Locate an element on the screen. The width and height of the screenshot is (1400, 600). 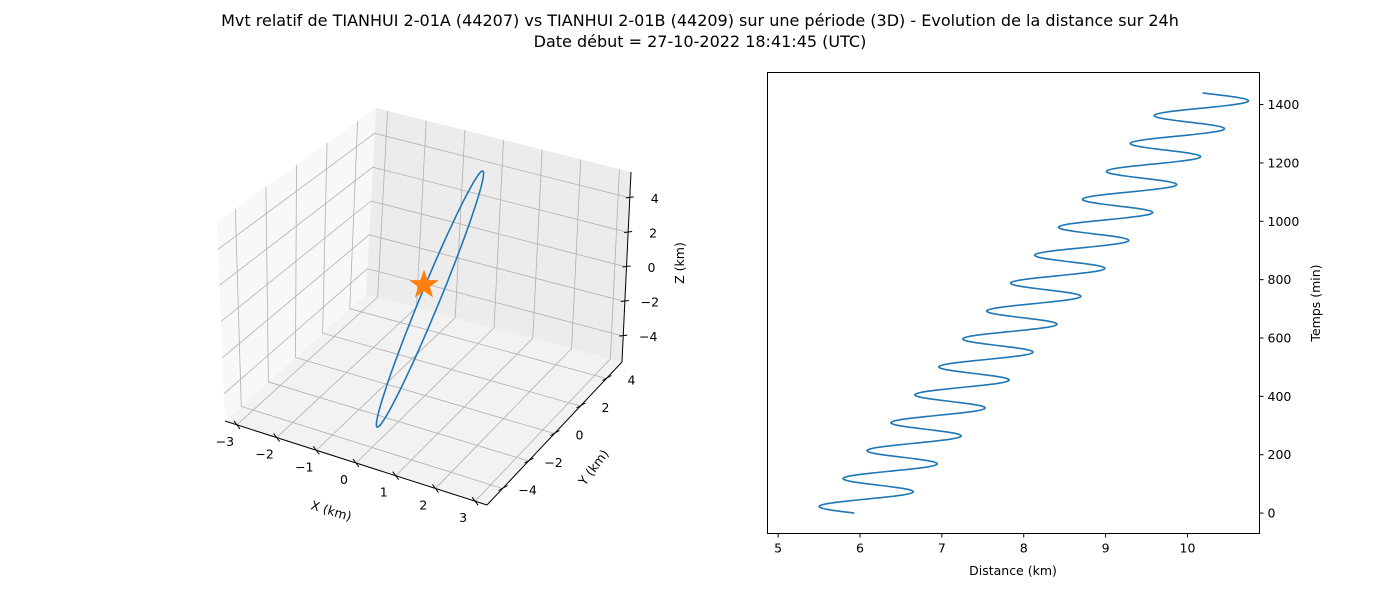
y-tick-label-2d: 1000 is located at coordinates (1284, 221).